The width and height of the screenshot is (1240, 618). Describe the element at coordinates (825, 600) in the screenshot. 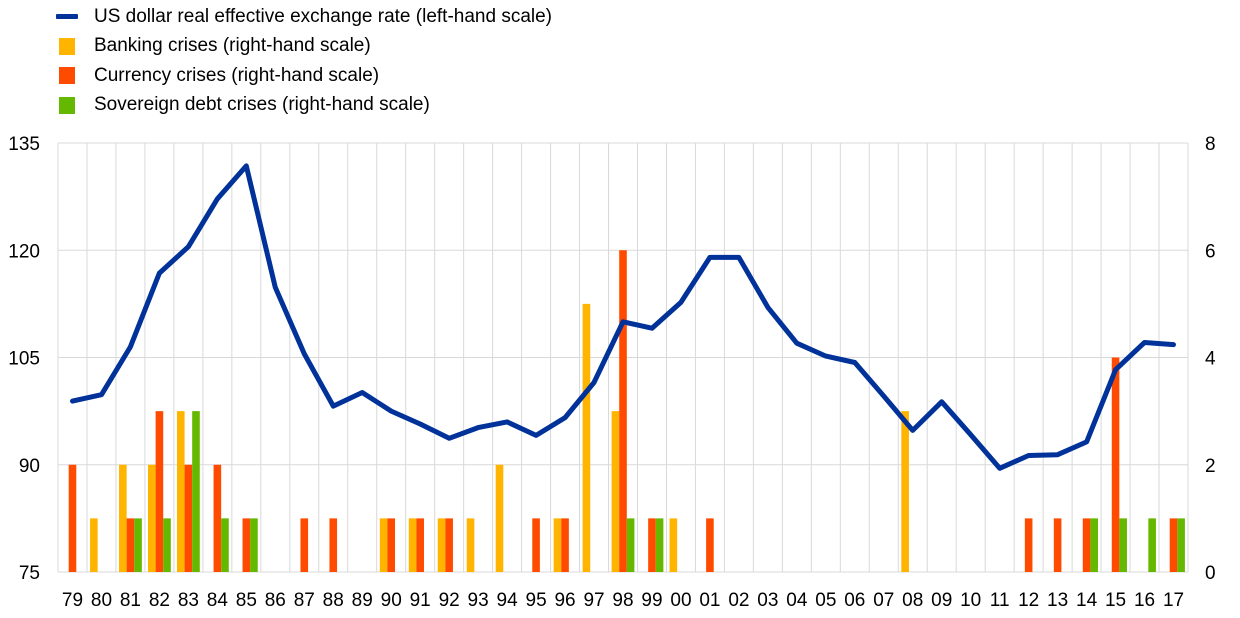

I see `x-axis-tick-label: 05` at that location.